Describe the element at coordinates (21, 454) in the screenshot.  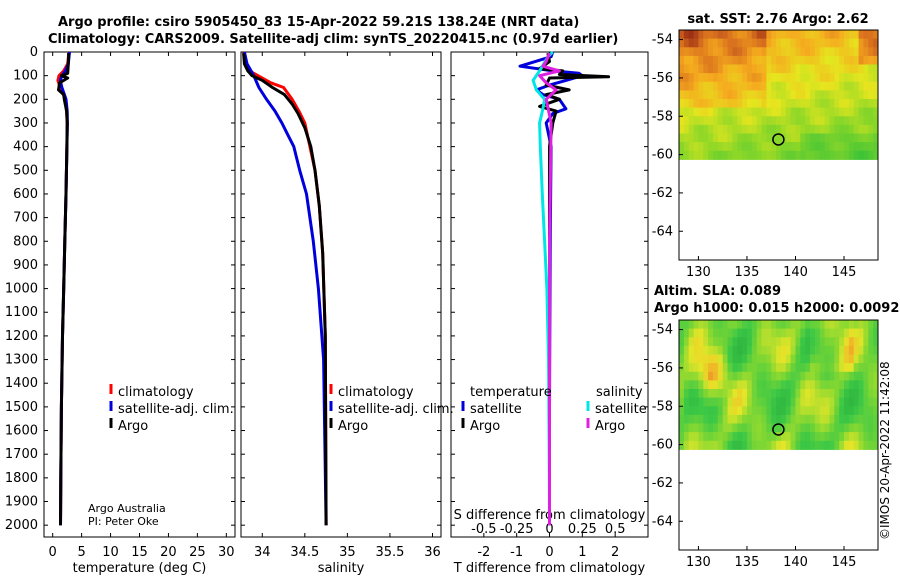
I see `temperature-ytick-label: 1700` at that location.